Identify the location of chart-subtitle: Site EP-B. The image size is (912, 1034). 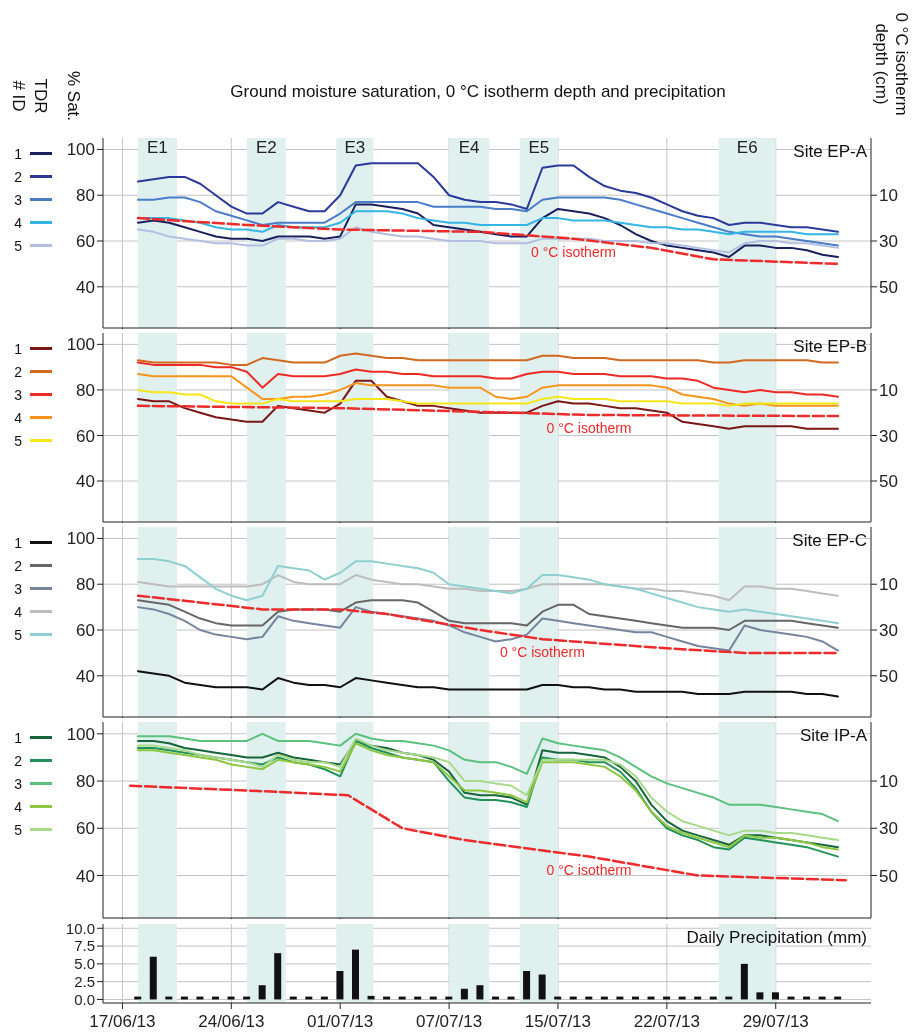
(830, 347).